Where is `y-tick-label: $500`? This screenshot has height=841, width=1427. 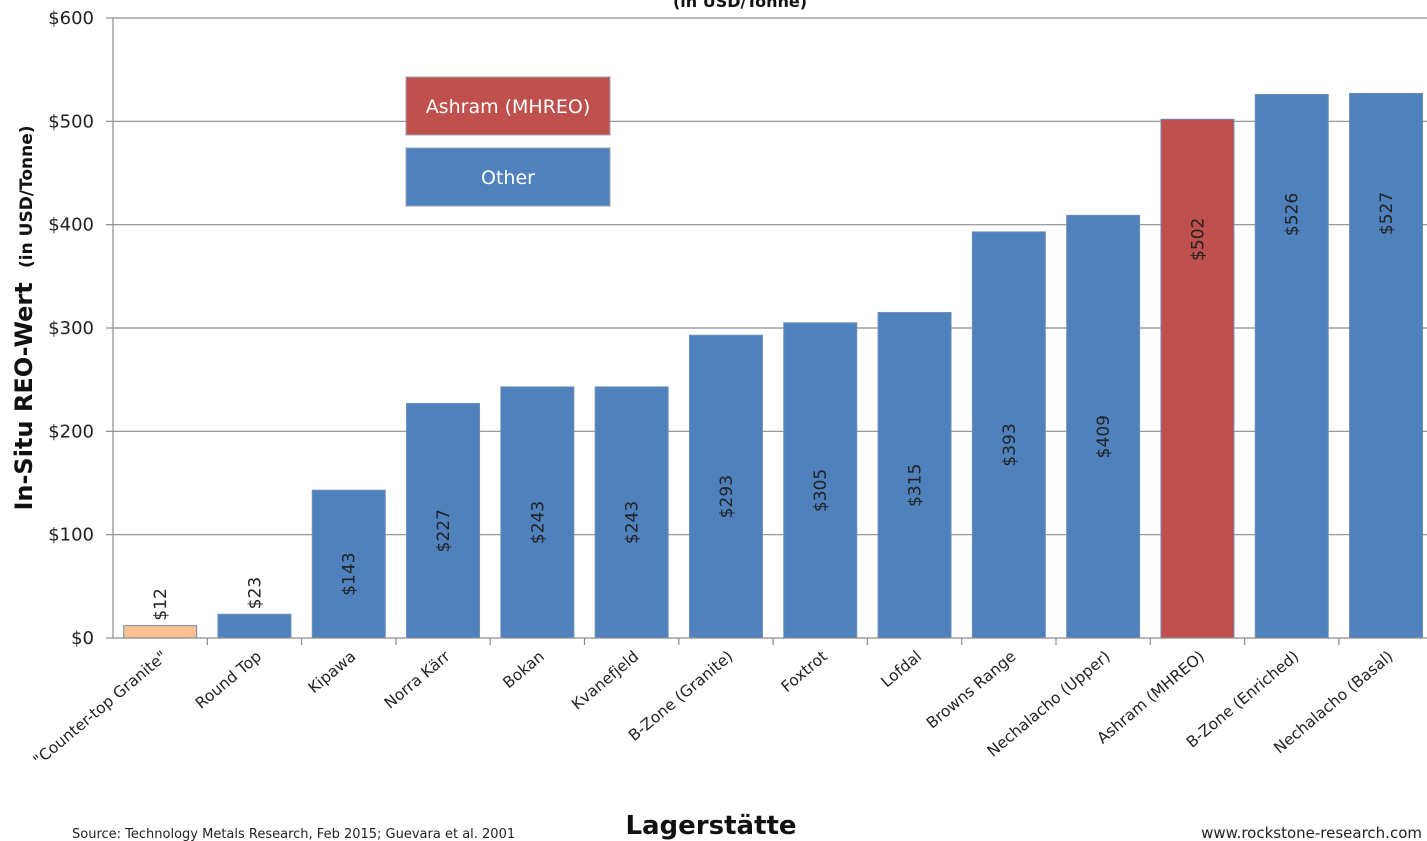 y-tick-label: $500 is located at coordinates (71, 121).